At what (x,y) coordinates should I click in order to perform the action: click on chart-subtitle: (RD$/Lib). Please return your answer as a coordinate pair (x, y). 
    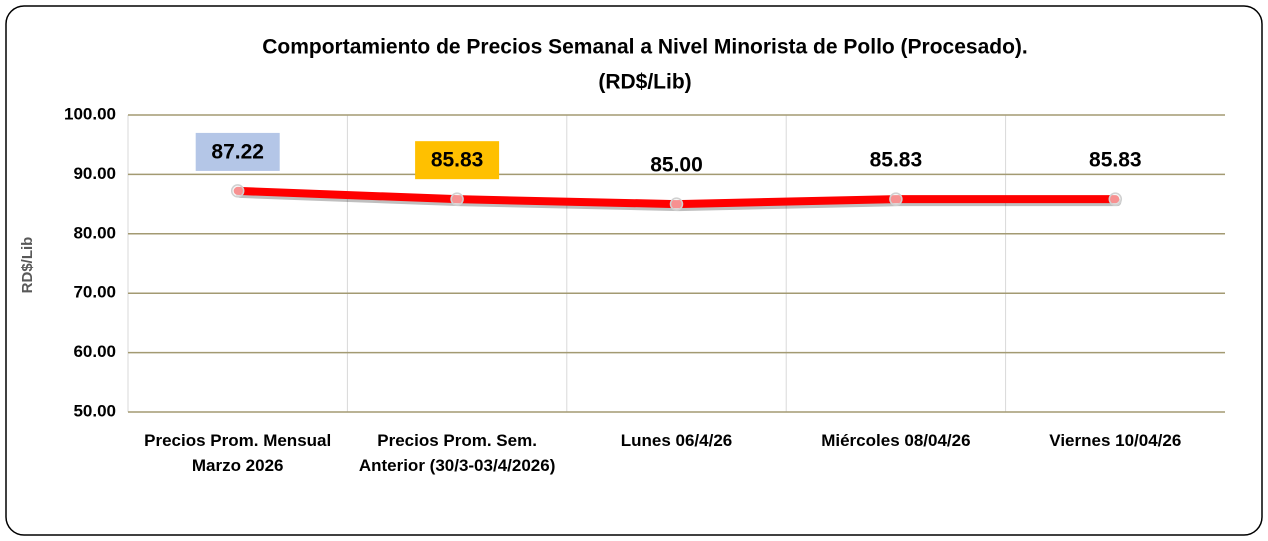
    Looking at the image, I should click on (644, 82).